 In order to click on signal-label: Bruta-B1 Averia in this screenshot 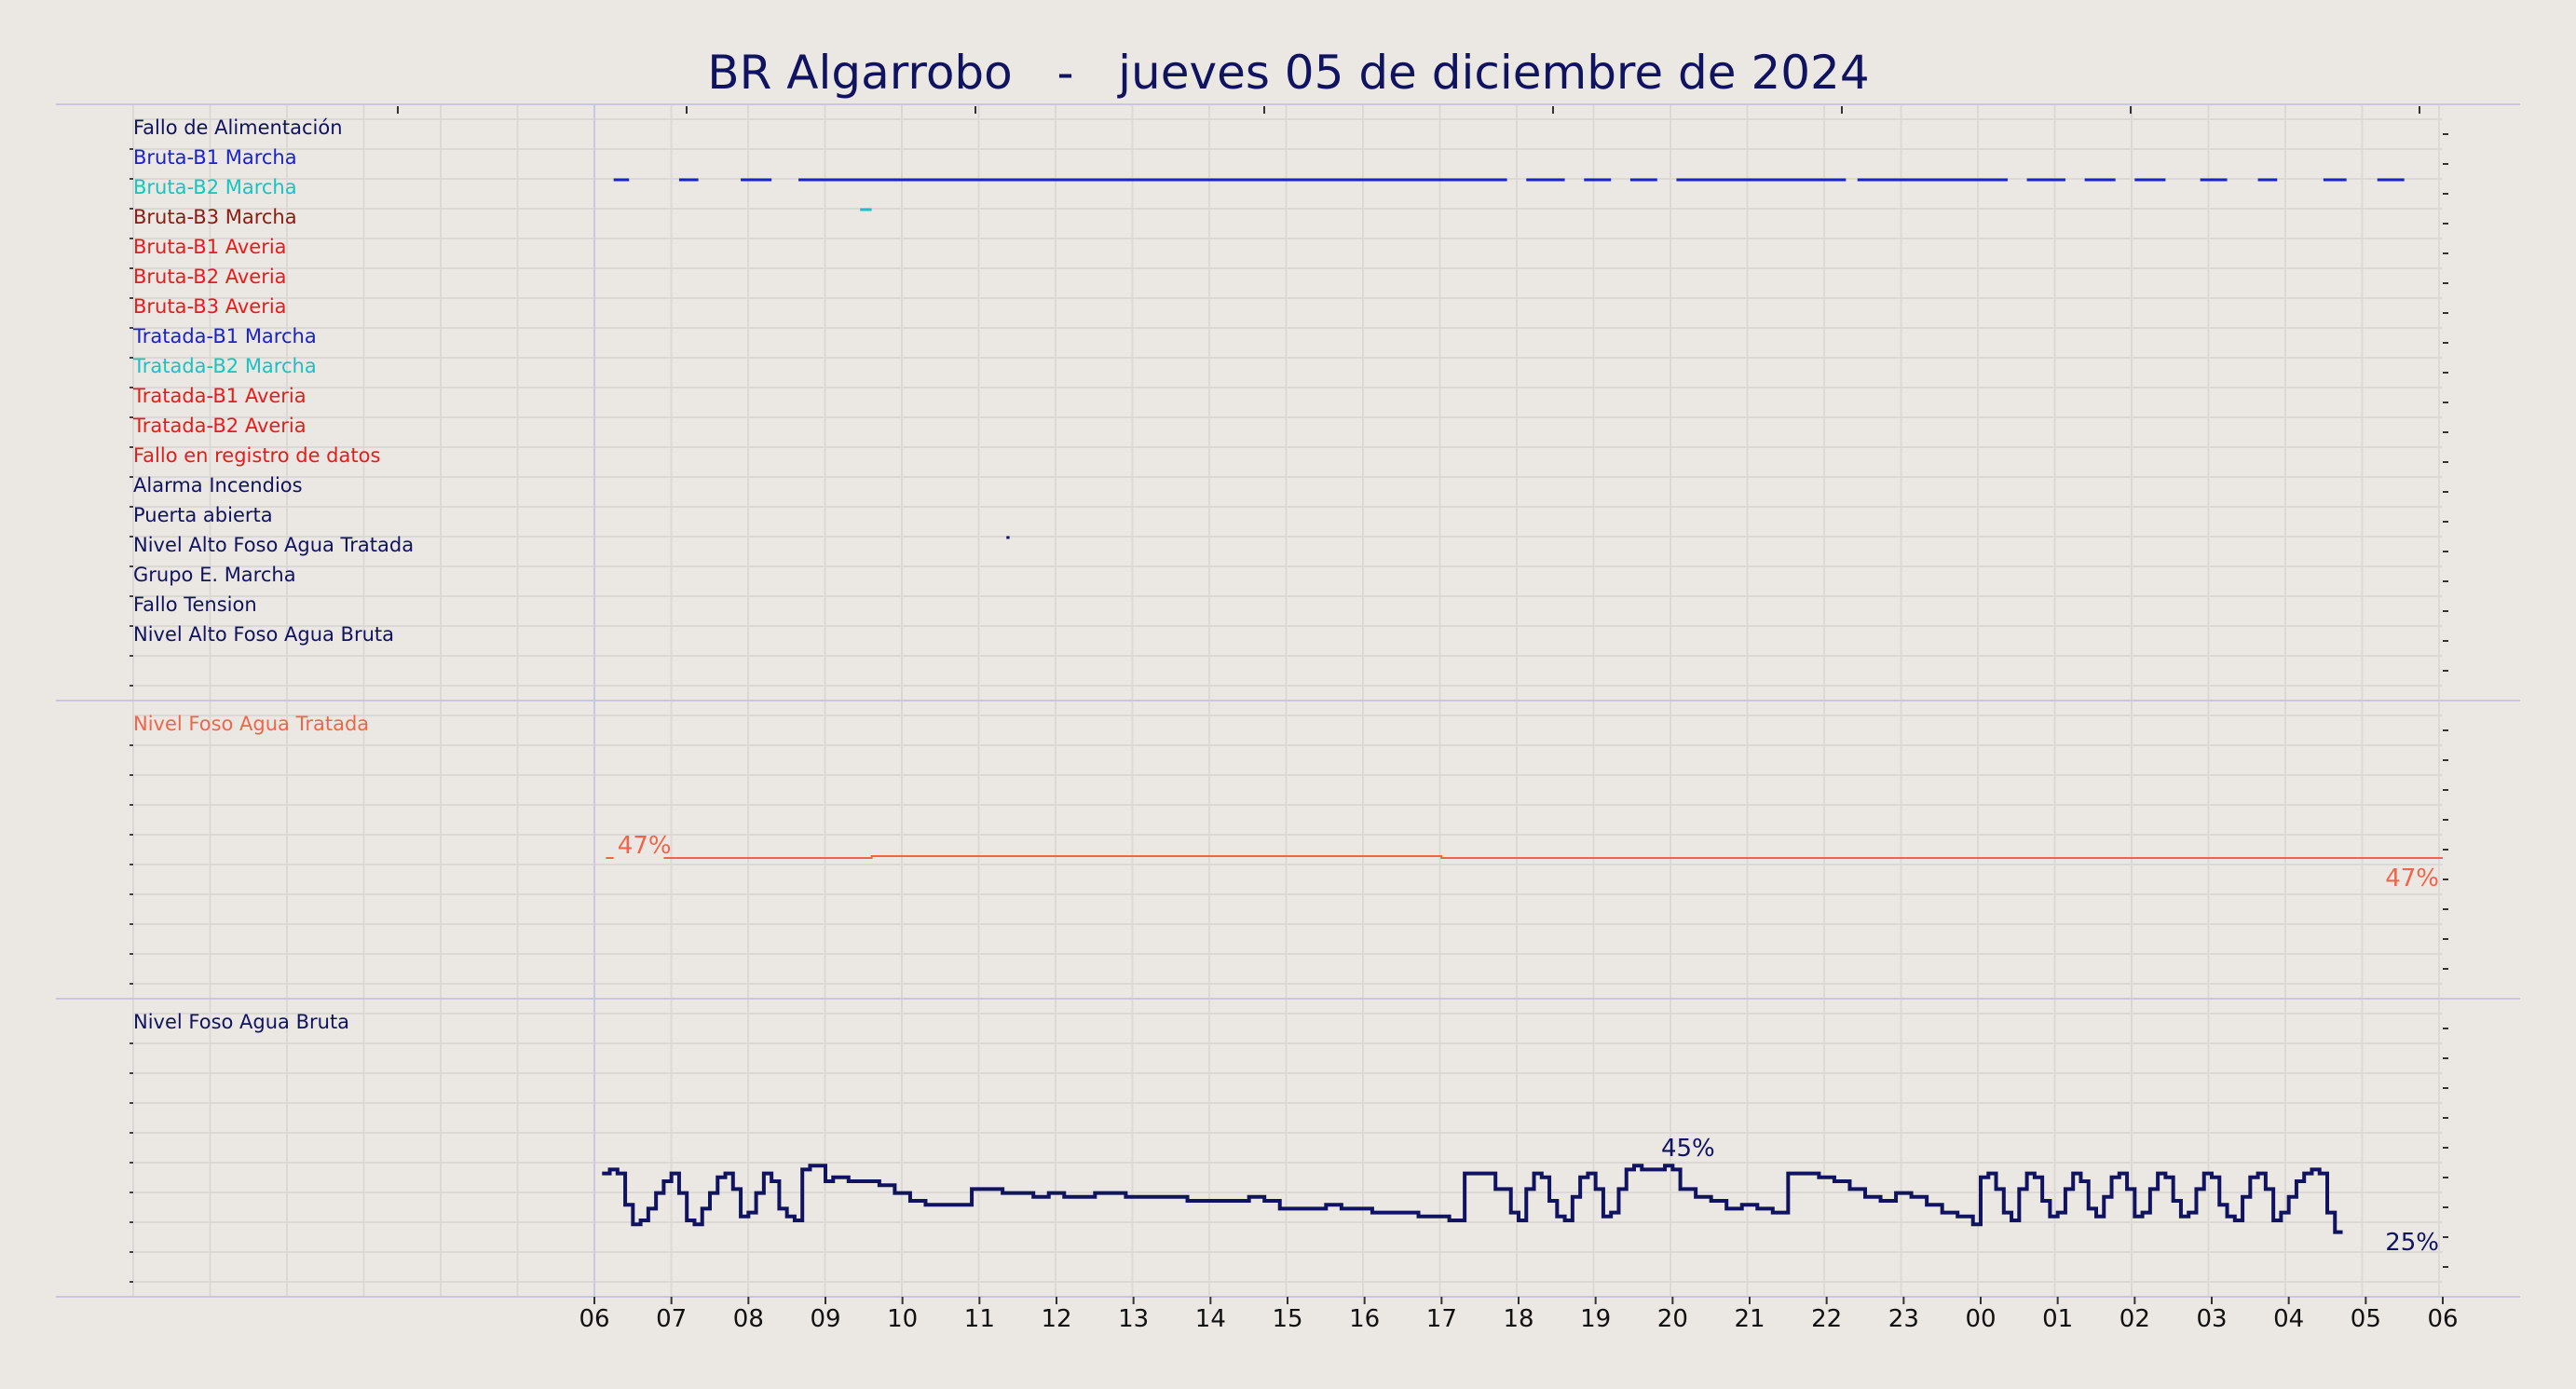, I will do `click(210, 247)`.